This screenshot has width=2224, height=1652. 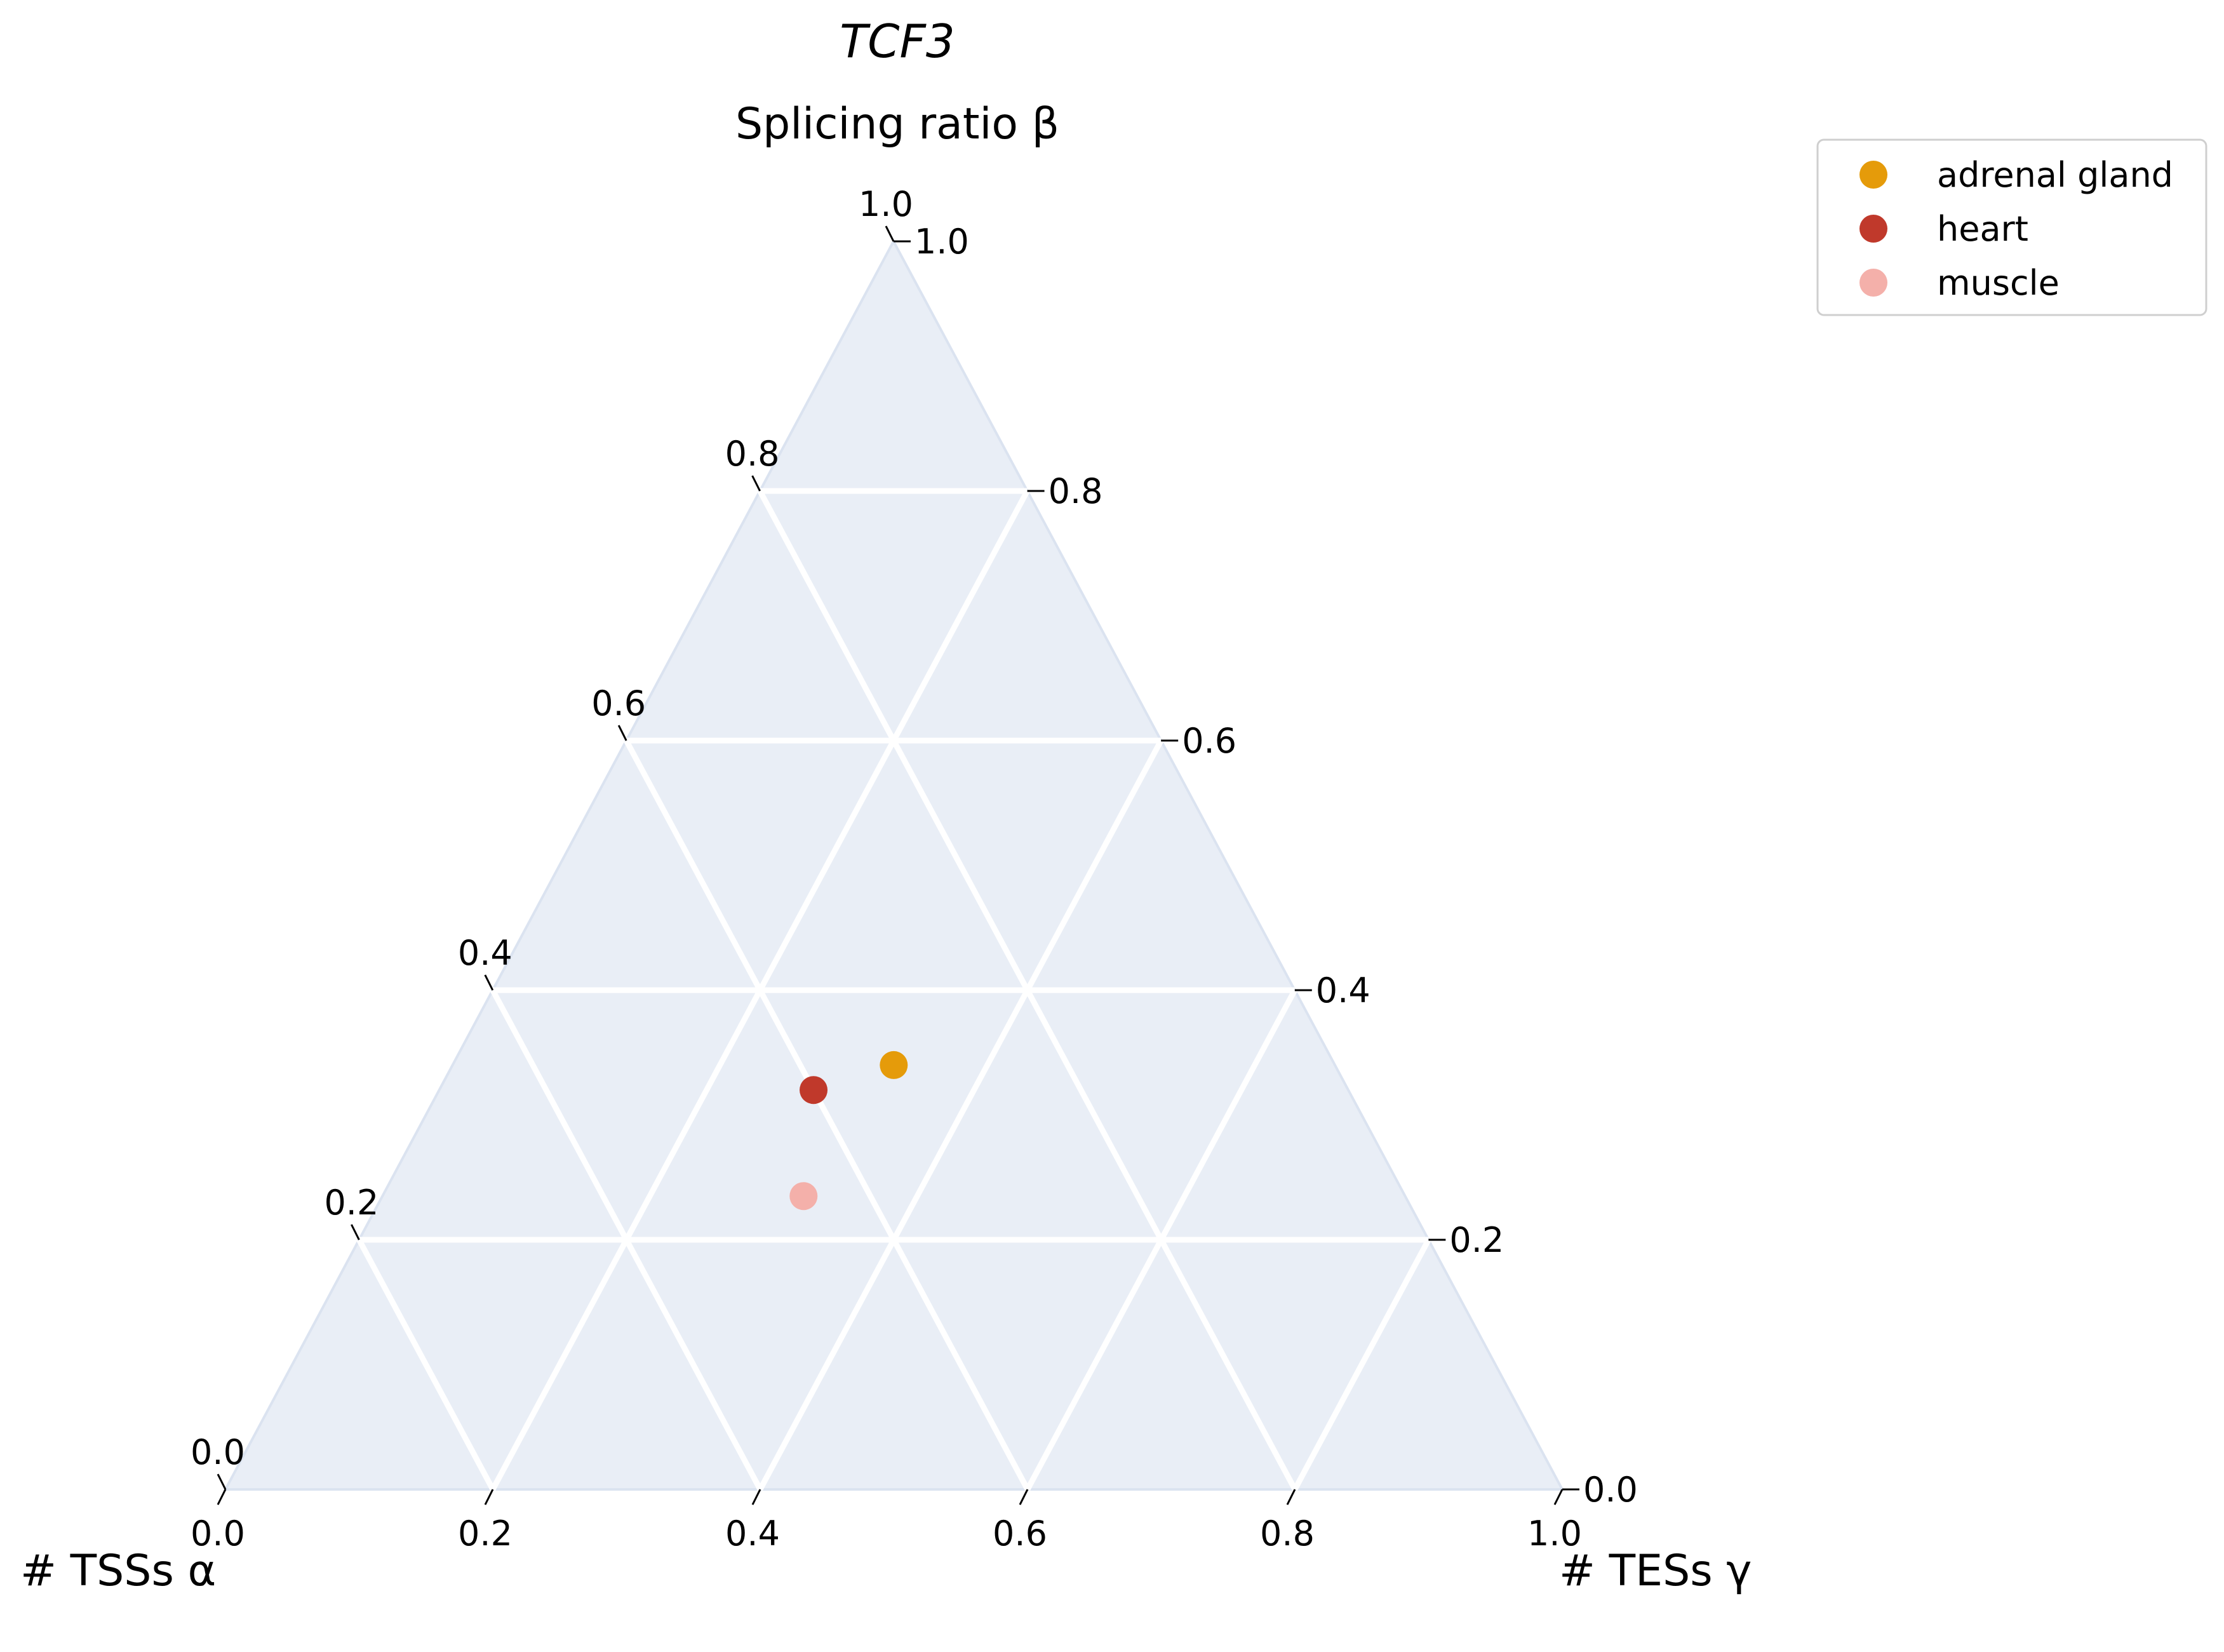 I want to click on left-axis-title: # TSSs α, so click(x=118, y=1571).